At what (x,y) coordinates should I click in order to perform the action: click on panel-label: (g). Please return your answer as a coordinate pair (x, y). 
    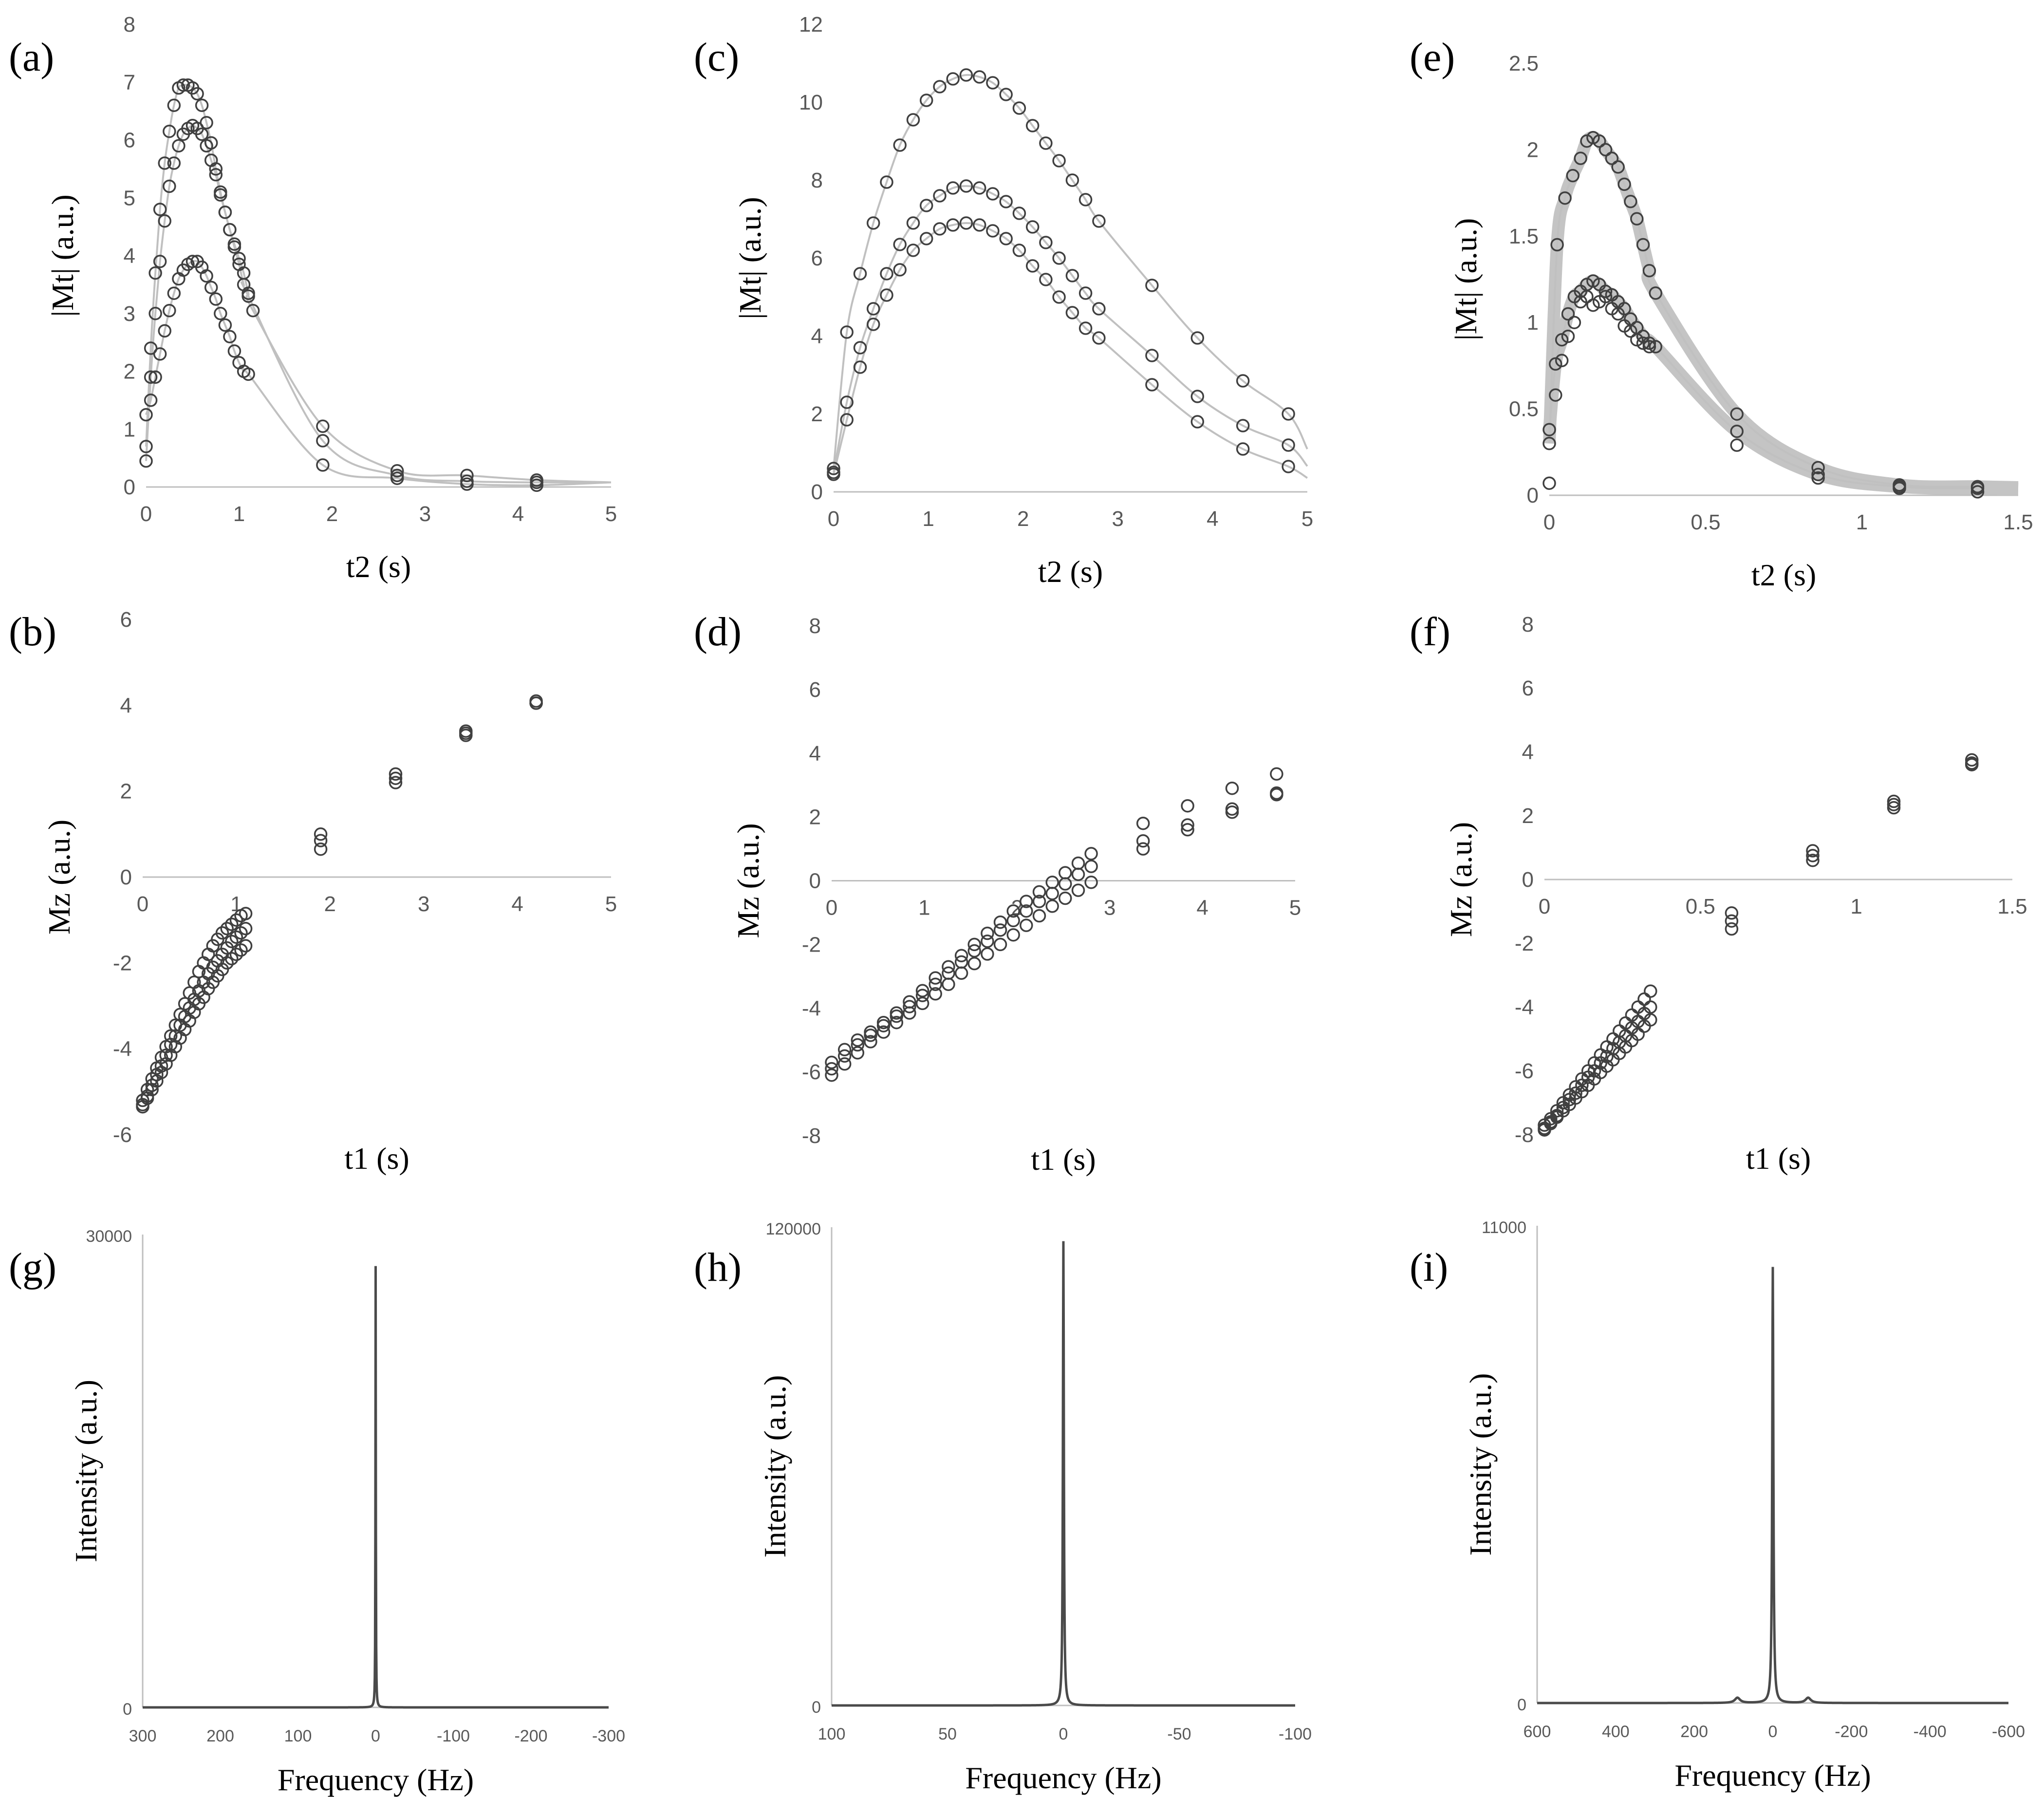
    Looking at the image, I should click on (32, 1267).